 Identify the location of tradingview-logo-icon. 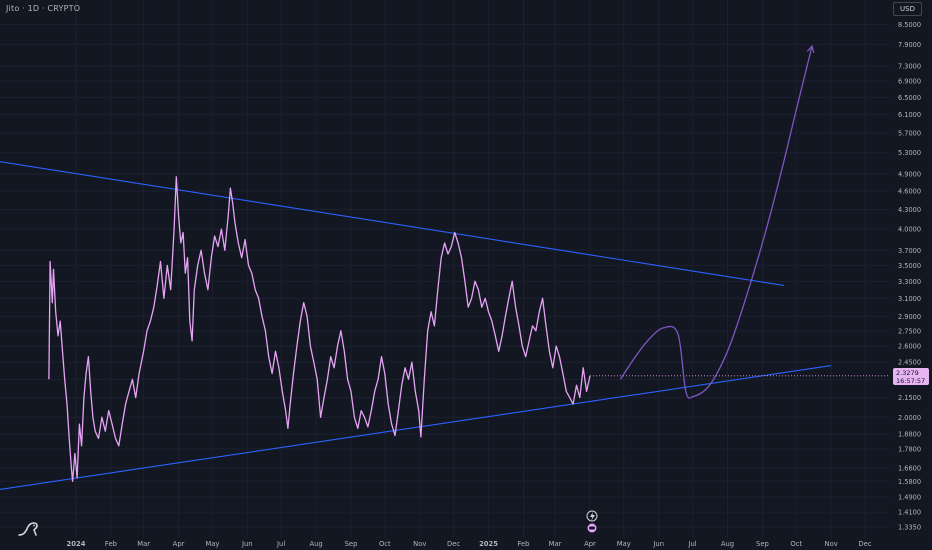
(30, 529).